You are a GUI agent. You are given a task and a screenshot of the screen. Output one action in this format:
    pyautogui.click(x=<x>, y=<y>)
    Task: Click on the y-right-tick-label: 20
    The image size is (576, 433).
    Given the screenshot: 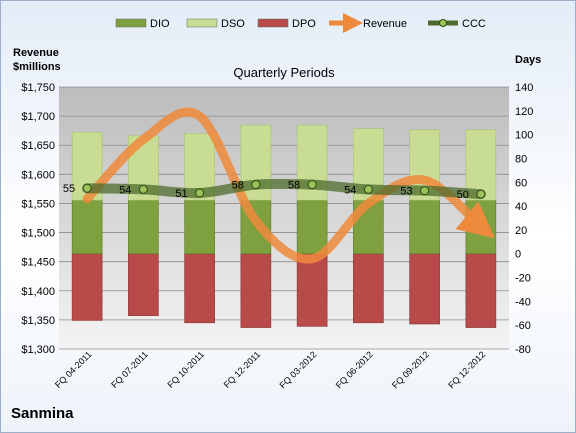 What is the action you would take?
    pyautogui.click(x=521, y=231)
    